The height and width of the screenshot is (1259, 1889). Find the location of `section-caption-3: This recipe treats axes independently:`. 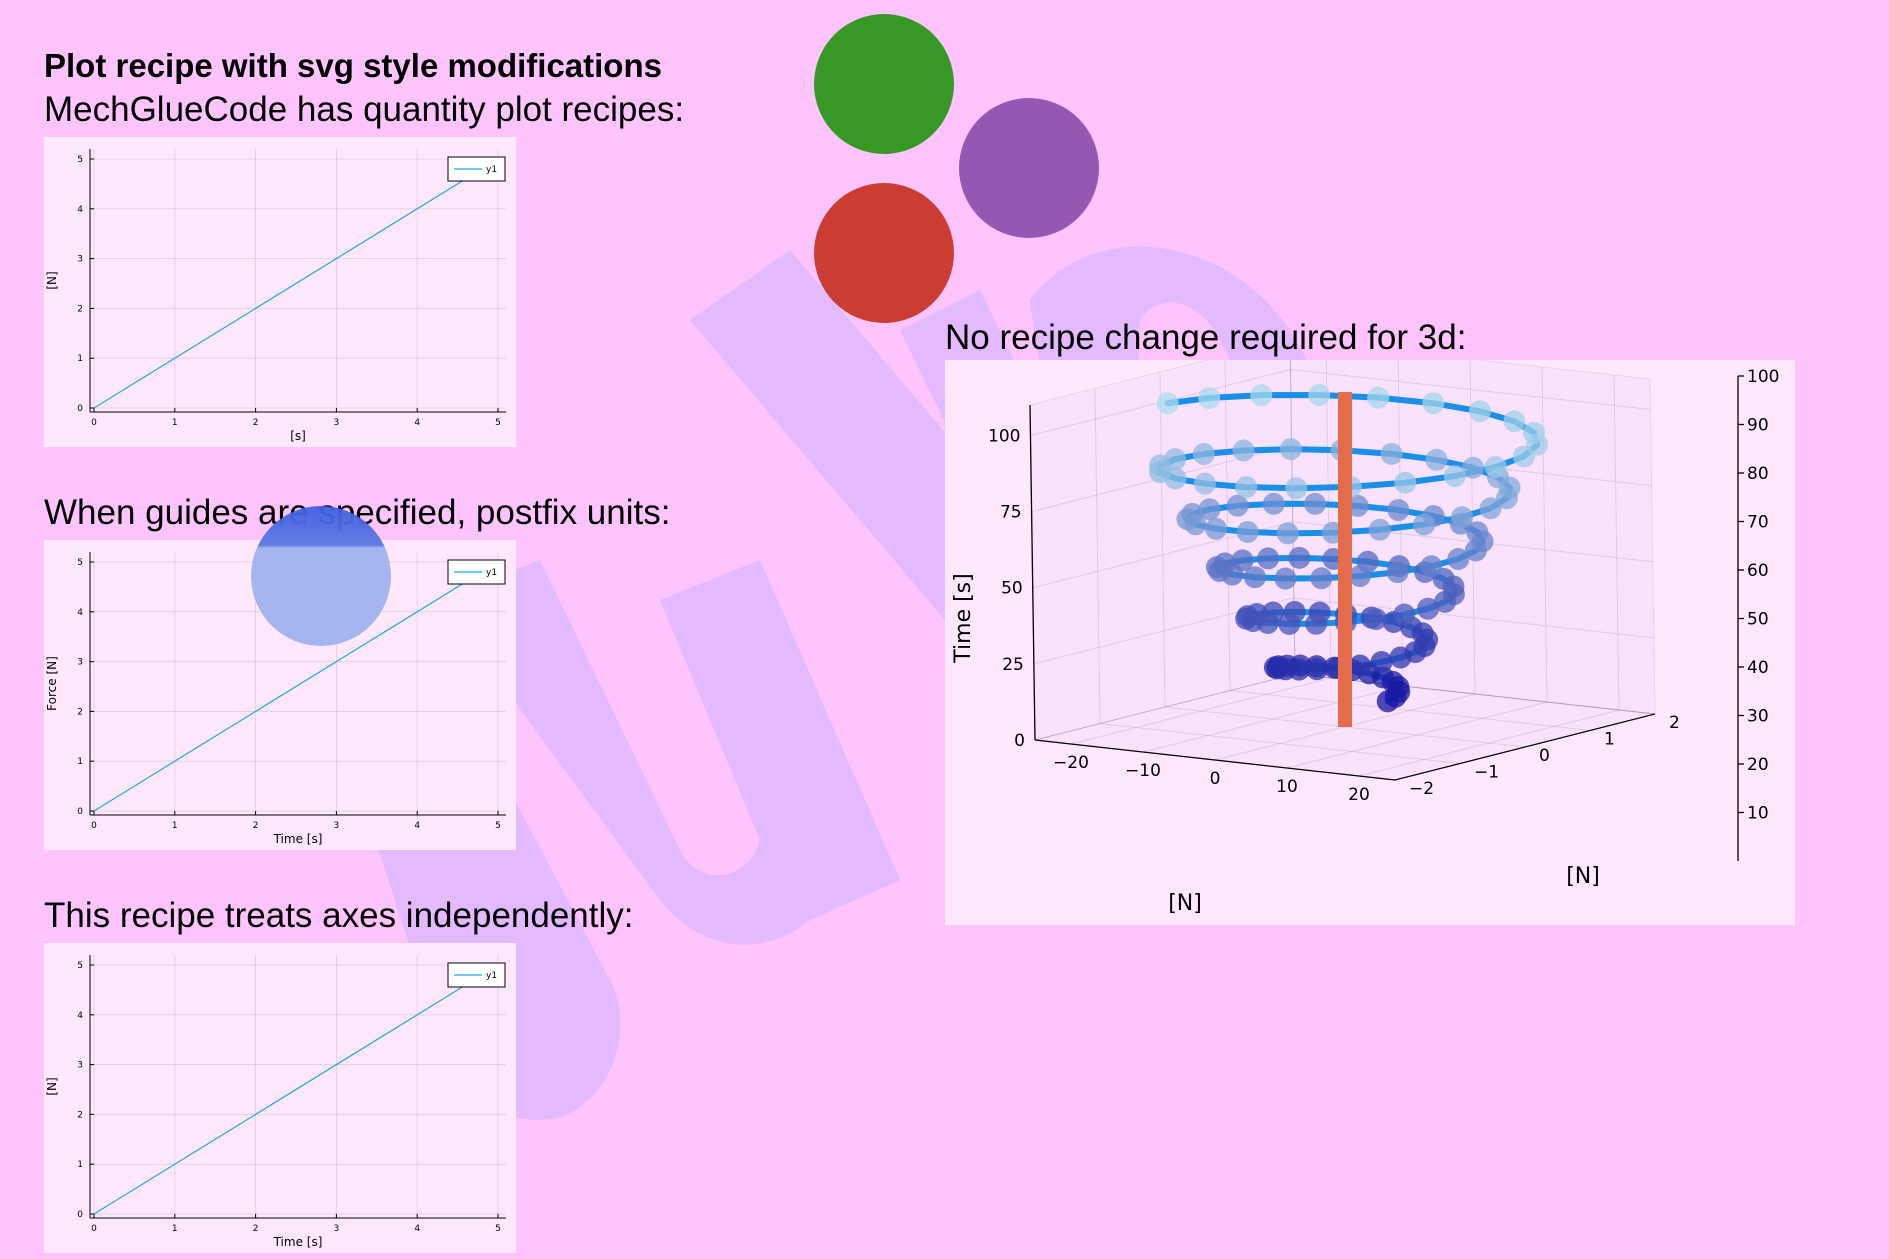

section-caption-3: This recipe treats axes independently: is located at coordinates (339, 915).